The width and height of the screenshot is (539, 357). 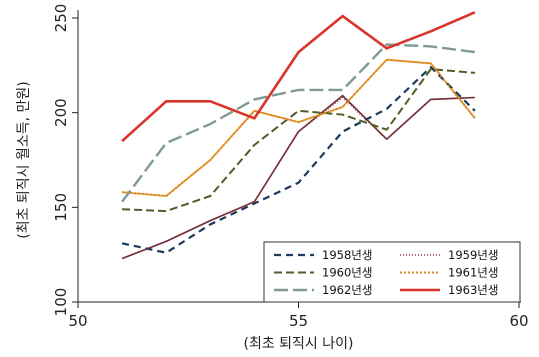 I want to click on legend-label-6: 1963년생, so click(x=473, y=290).